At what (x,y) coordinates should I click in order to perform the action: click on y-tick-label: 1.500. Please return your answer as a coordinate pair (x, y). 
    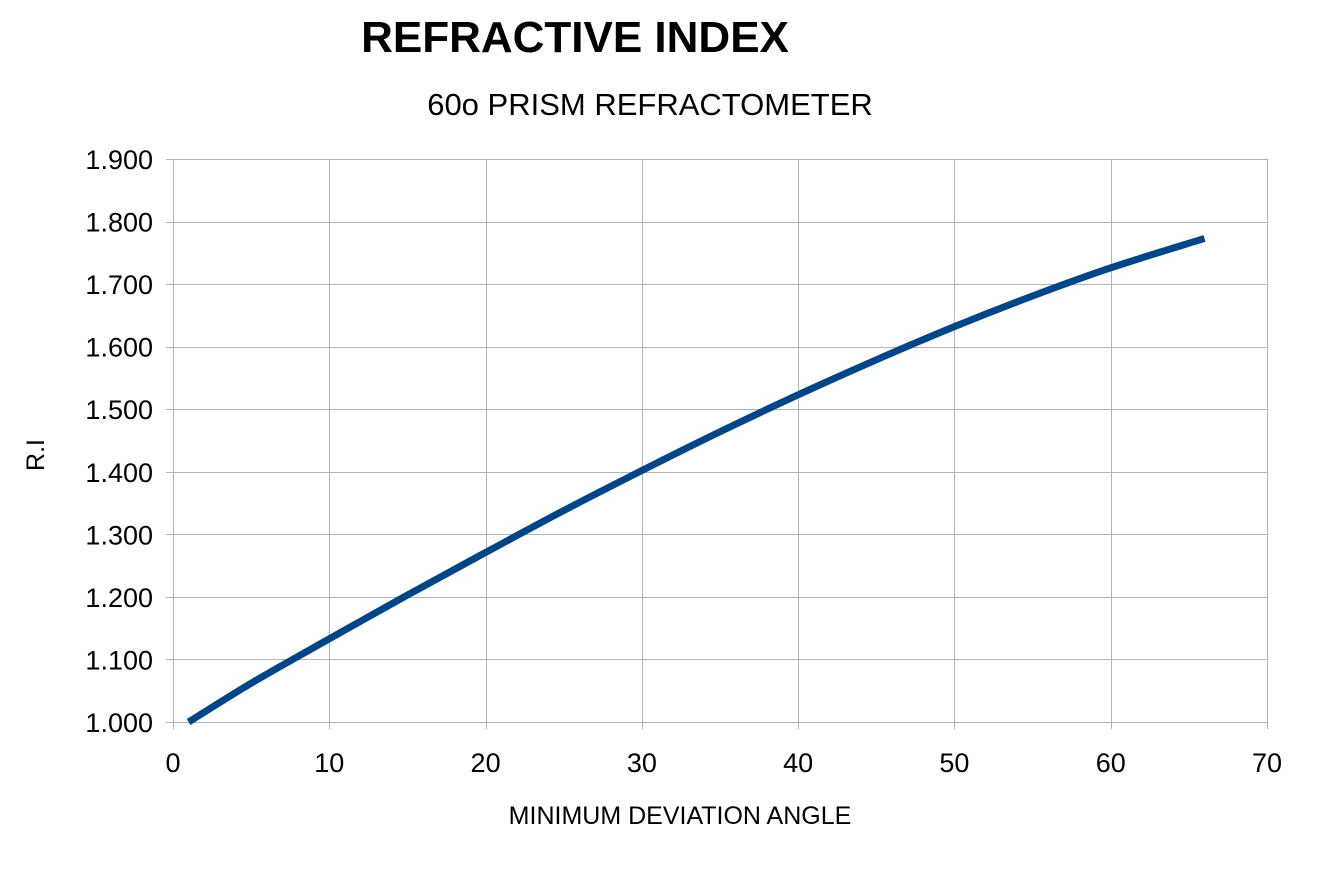
    Looking at the image, I should click on (119, 410).